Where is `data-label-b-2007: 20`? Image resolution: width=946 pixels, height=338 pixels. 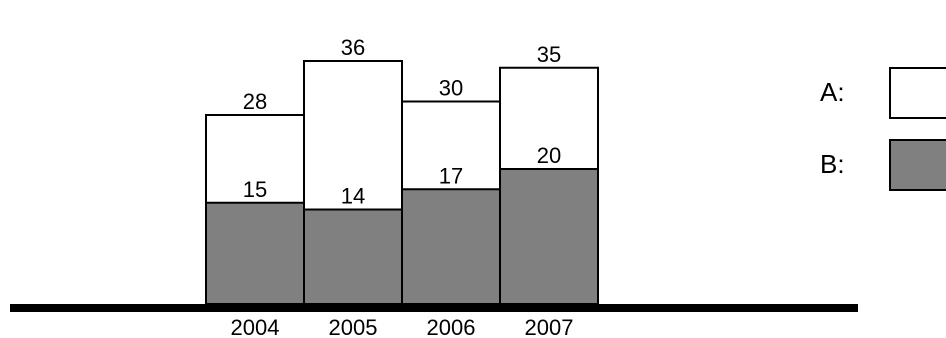 data-label-b-2007: 20 is located at coordinates (549, 155).